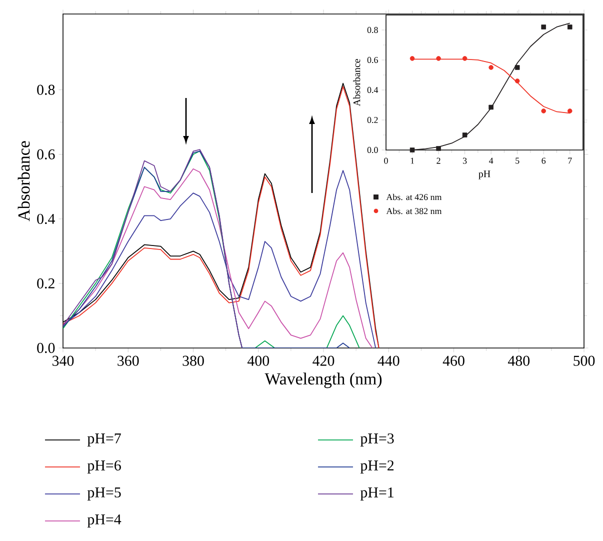  Describe the element at coordinates (104, 467) in the screenshot. I see `legend-label: pH=6` at that location.